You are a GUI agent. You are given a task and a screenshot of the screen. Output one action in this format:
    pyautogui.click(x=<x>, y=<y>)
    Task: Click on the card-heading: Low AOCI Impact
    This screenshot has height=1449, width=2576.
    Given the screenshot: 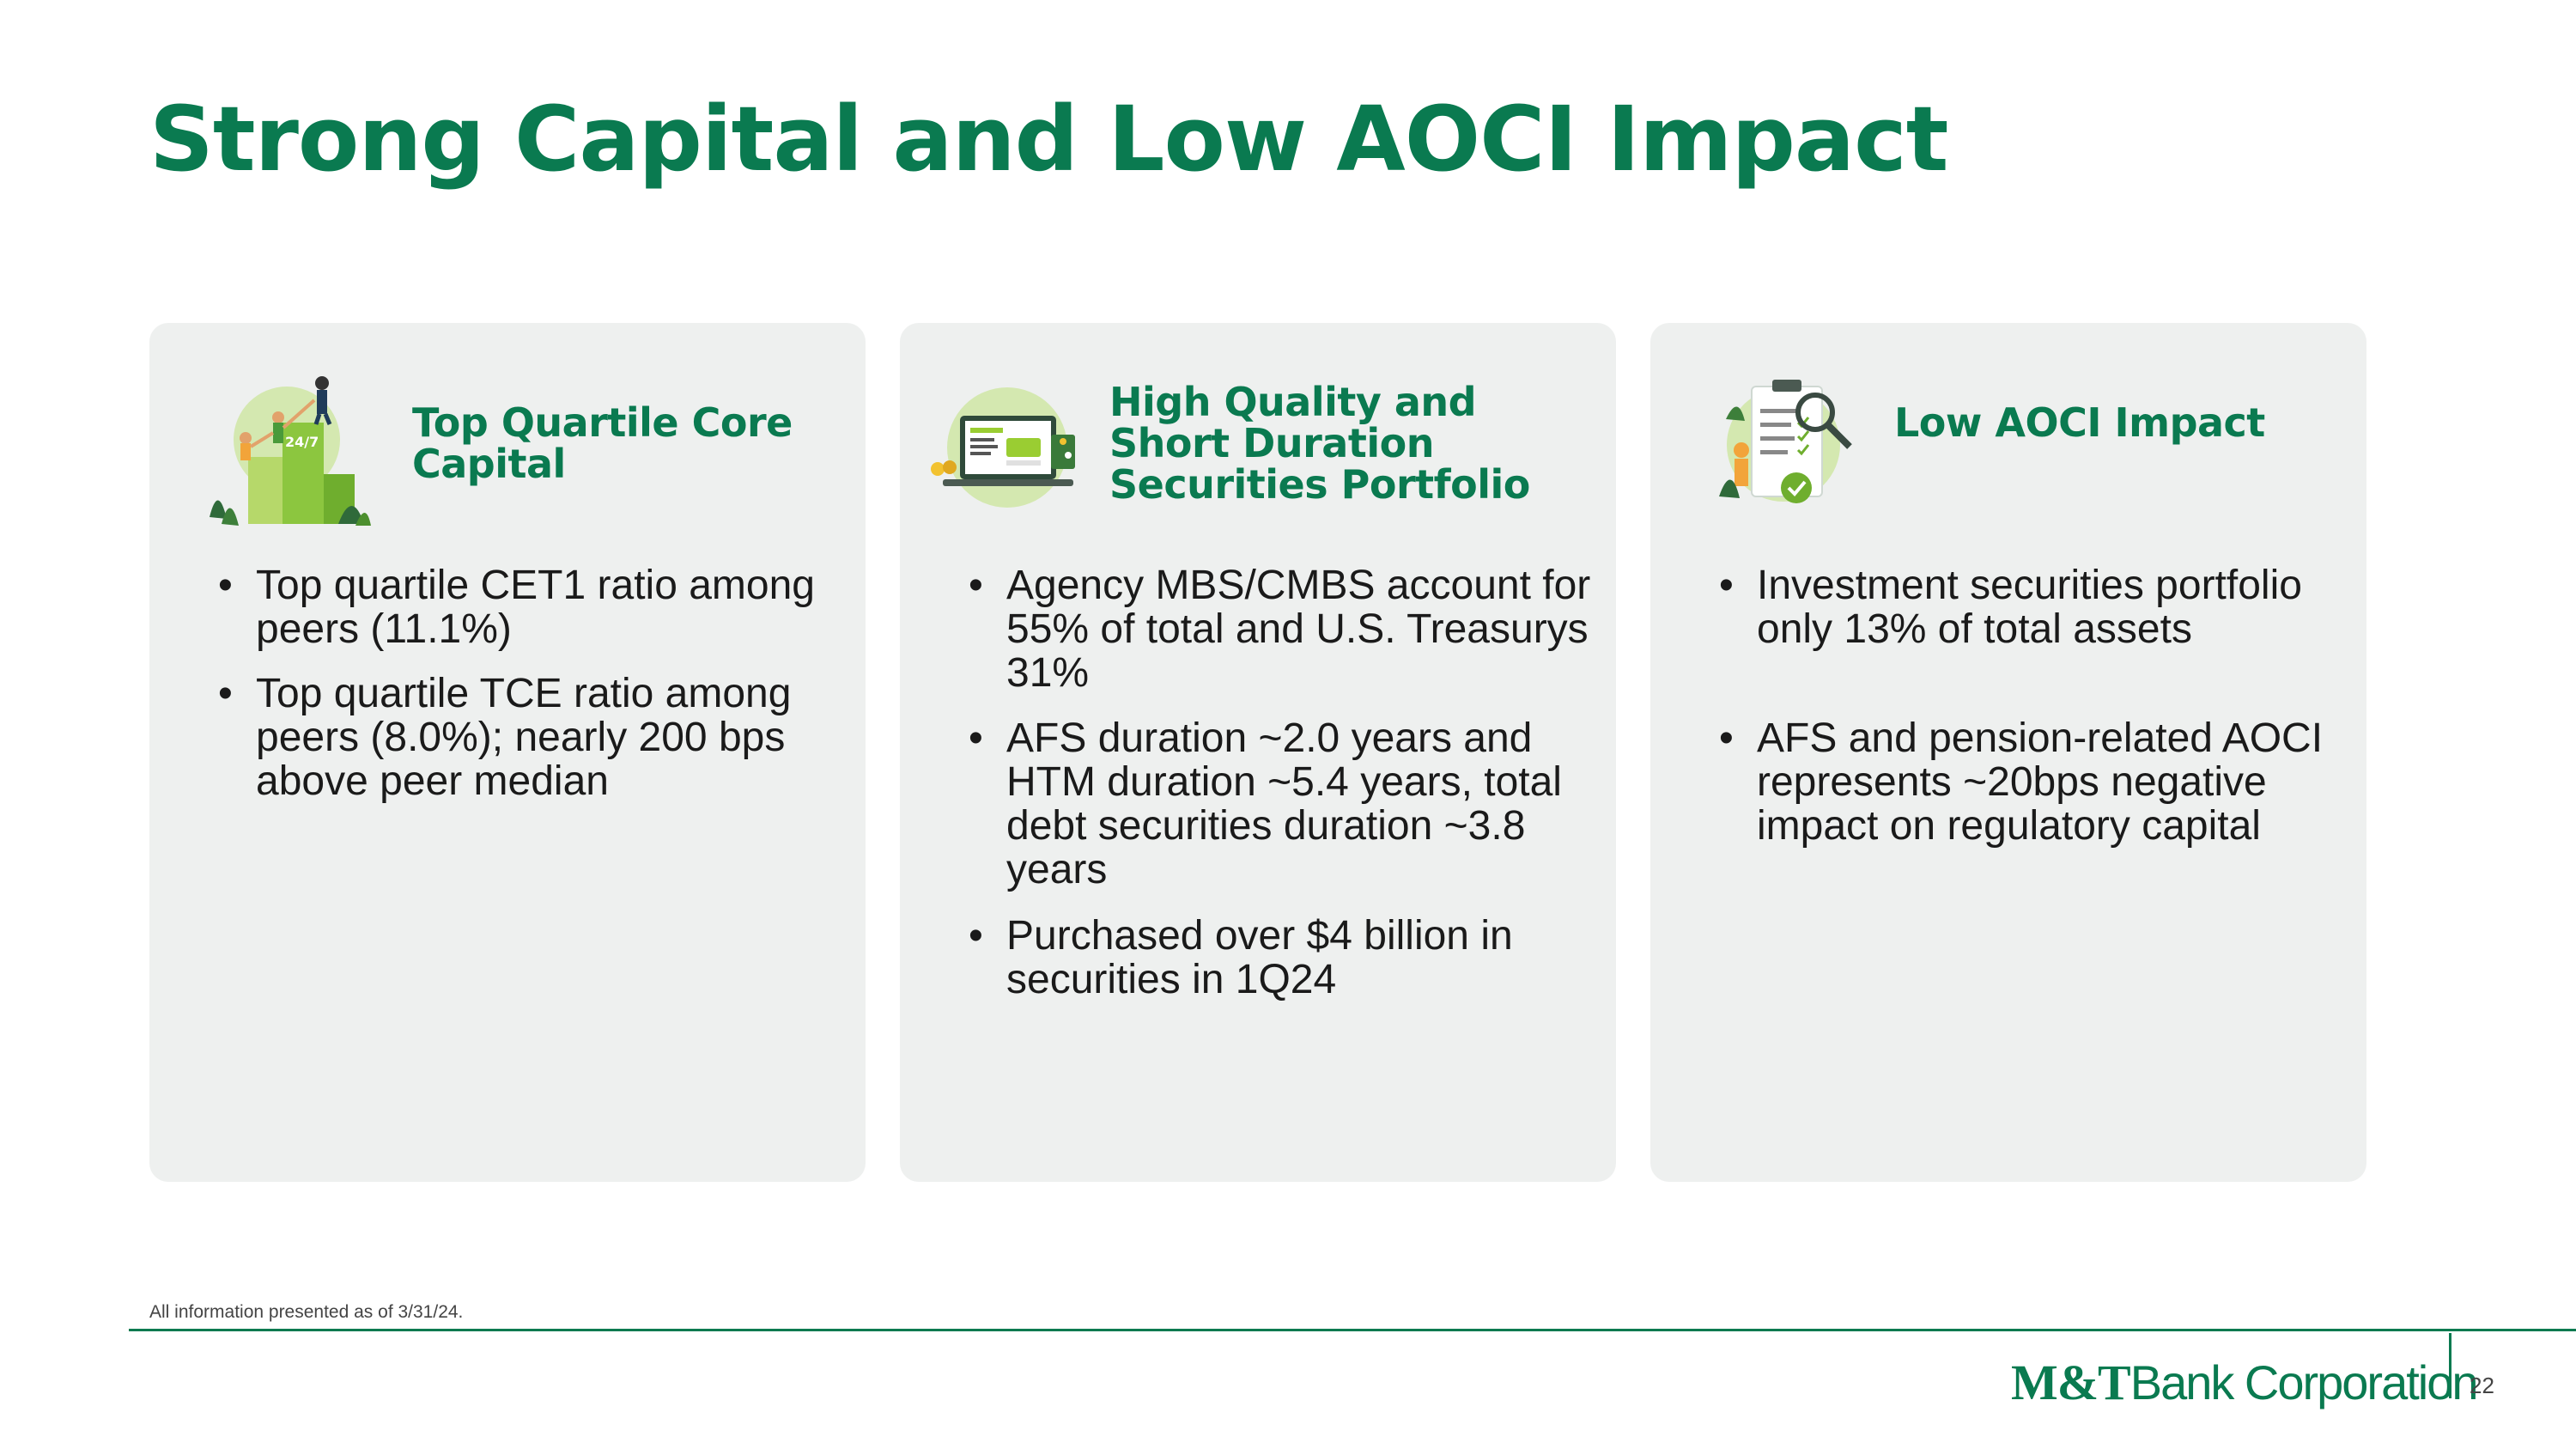 What is the action you would take?
    pyautogui.click(x=2079, y=422)
    